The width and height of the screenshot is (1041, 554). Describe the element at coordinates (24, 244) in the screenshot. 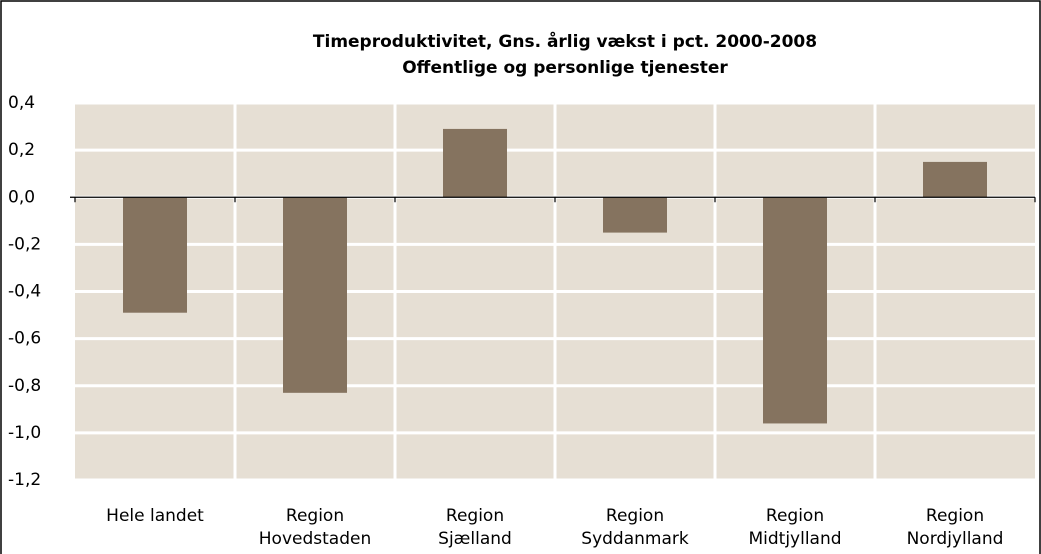

I see `y-tick-label: -0,2` at that location.